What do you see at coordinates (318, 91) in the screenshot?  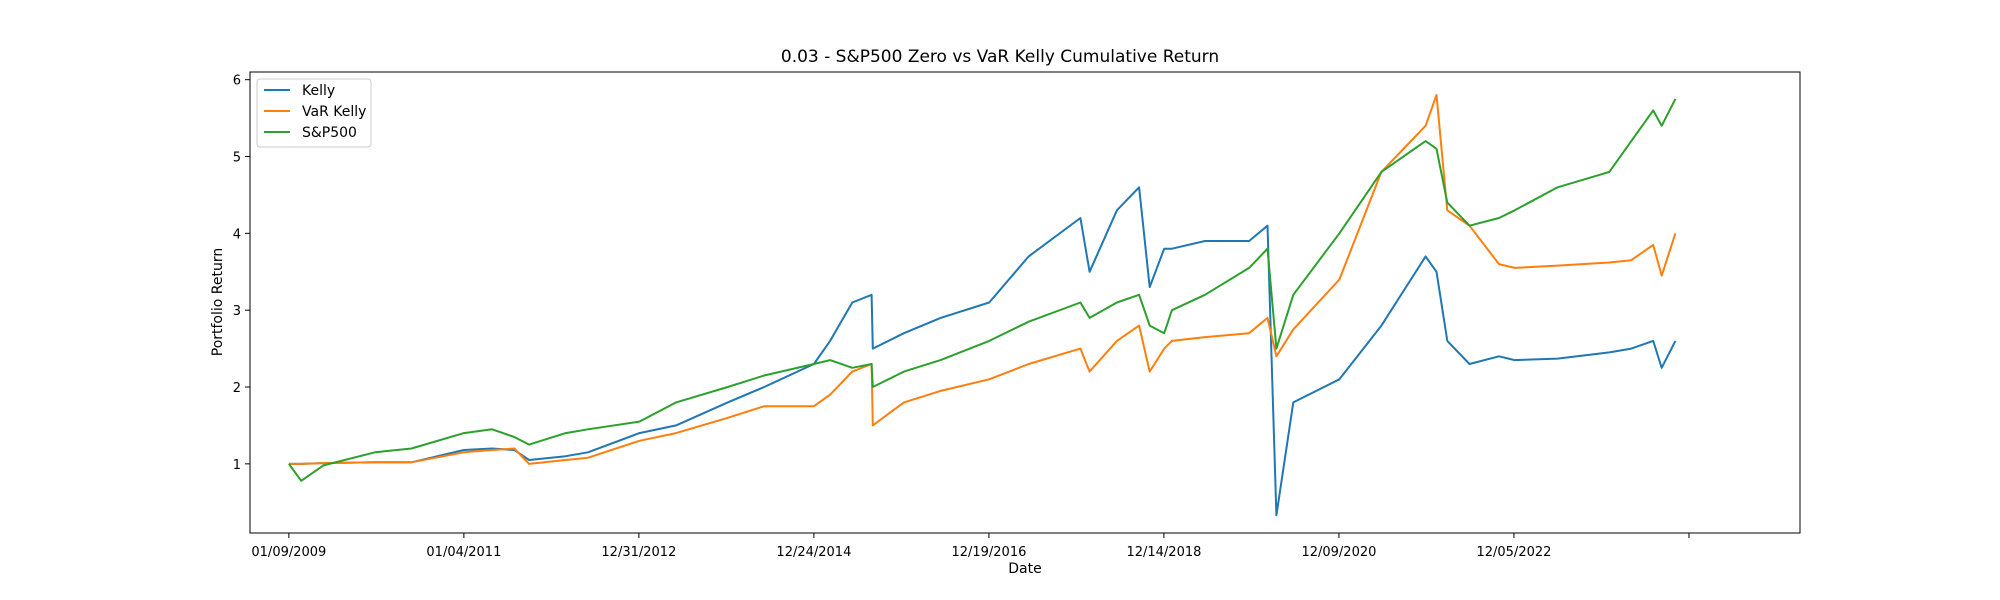 I see `legend-label-kelly: Kelly` at bounding box center [318, 91].